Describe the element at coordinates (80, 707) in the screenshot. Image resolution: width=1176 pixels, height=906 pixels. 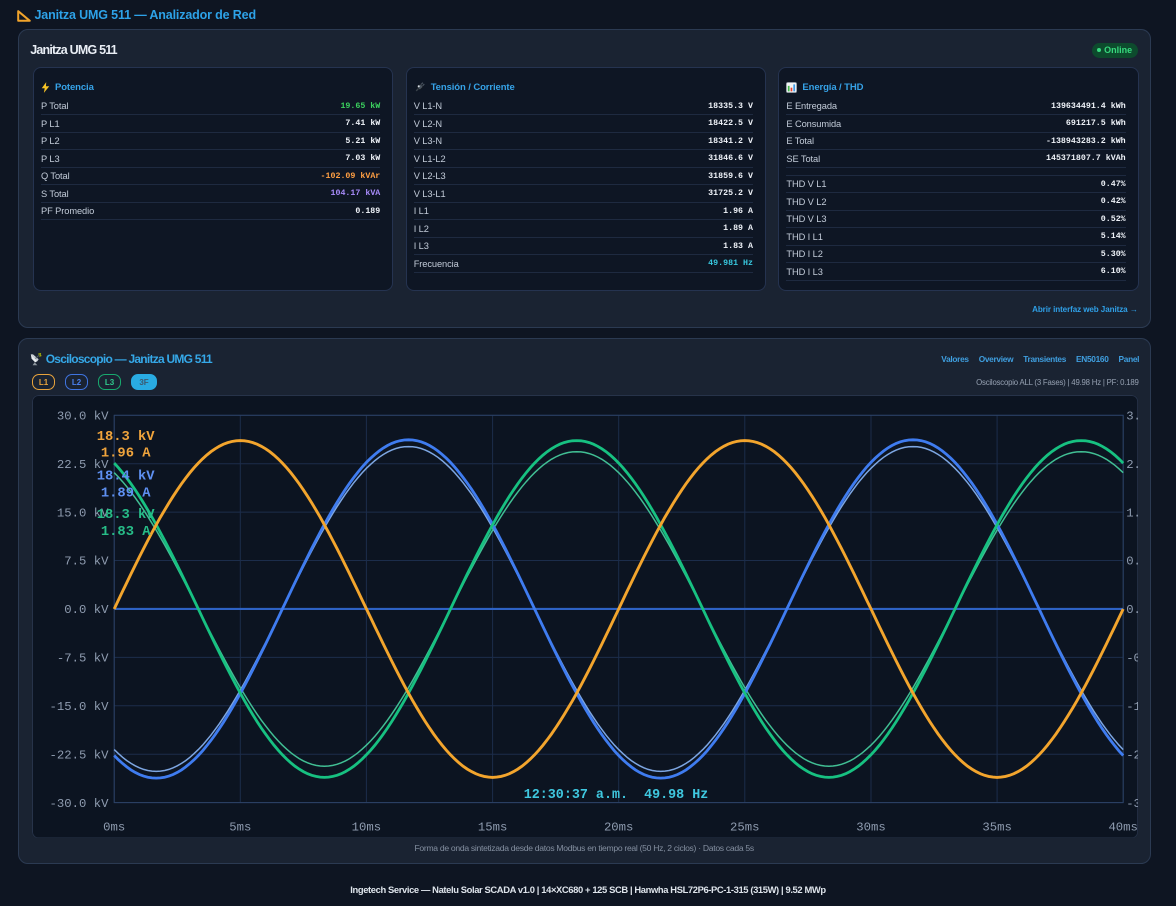
I see `svg-text: -15.0 kV` at that location.